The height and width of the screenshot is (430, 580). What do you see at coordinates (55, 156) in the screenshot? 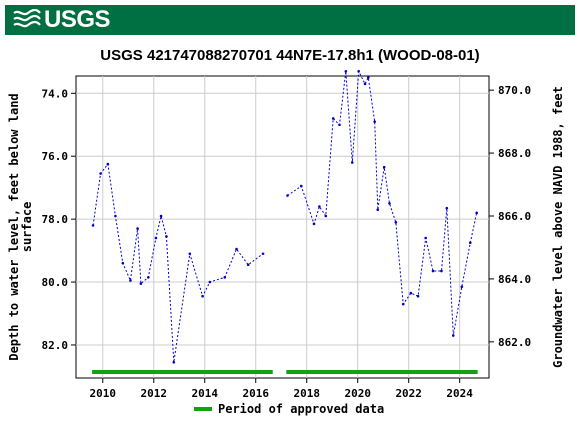
I see `y-left-tick-label: 76.0` at bounding box center [55, 156].